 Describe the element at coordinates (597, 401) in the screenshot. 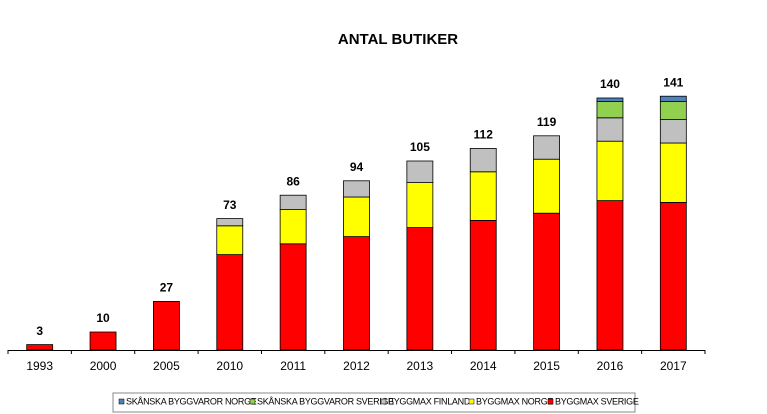

I see `legend-label: BYGGMAX SVERIGE` at that location.